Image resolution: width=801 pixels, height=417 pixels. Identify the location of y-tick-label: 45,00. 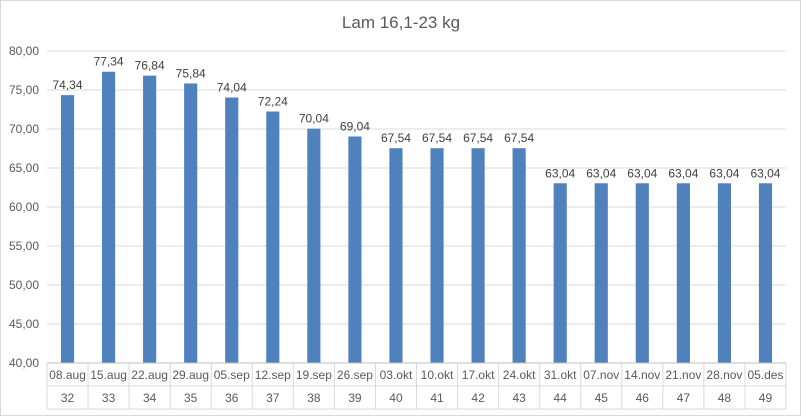
(24, 324).